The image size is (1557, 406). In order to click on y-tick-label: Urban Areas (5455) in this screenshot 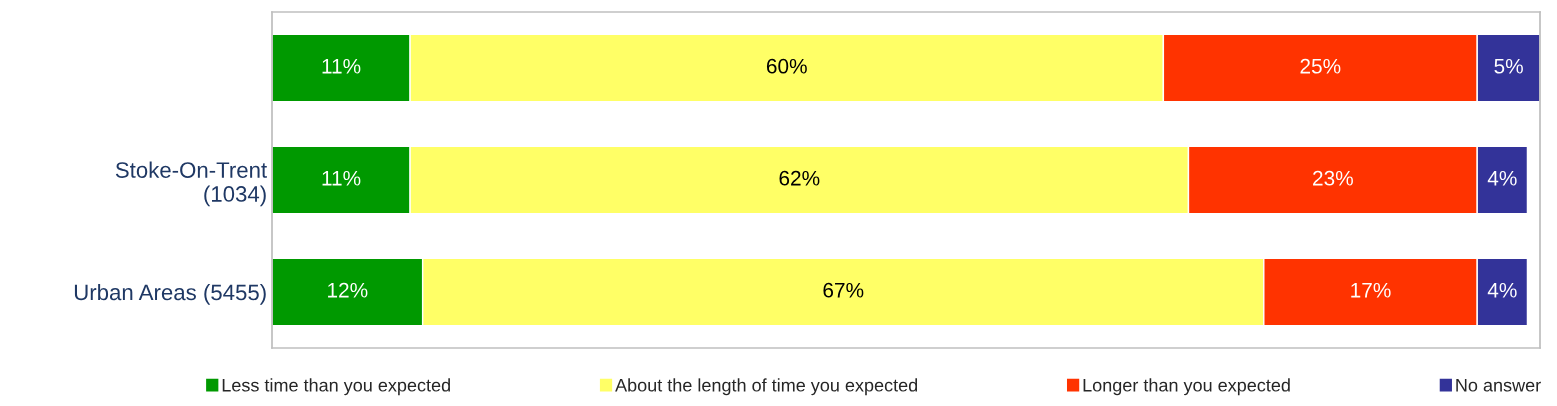, I will do `click(170, 294)`.